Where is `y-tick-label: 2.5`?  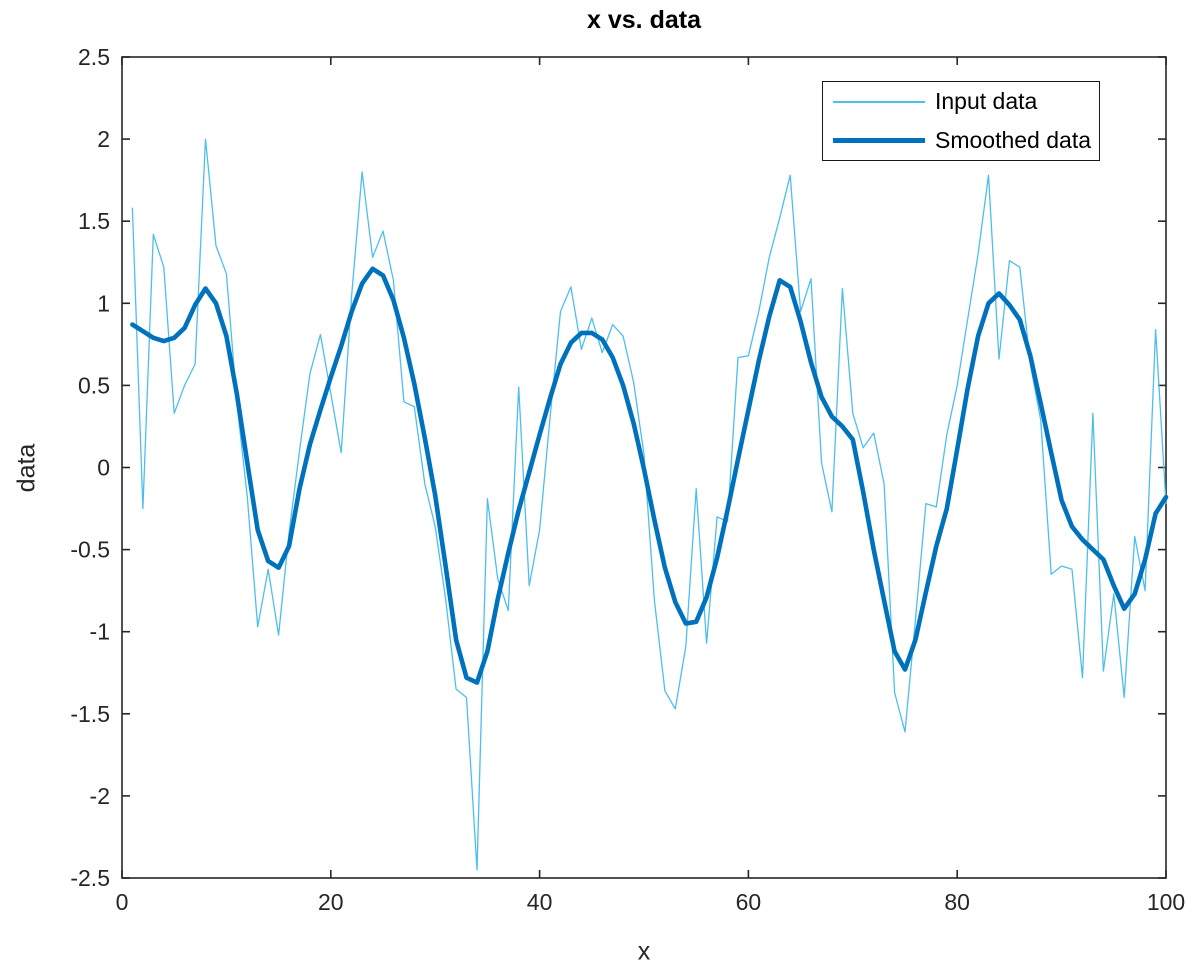
y-tick-label: 2.5 is located at coordinates (94, 57).